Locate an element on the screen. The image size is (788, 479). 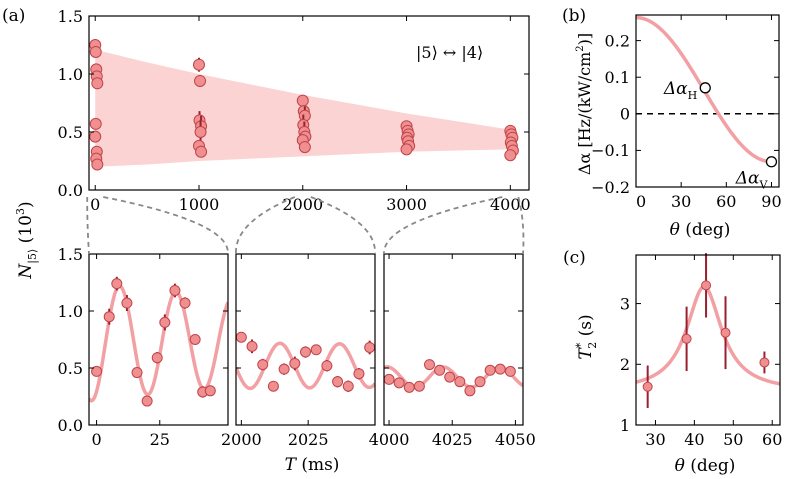
panel-a-sub2: 2000 2025 is located at coordinates (298, 351).